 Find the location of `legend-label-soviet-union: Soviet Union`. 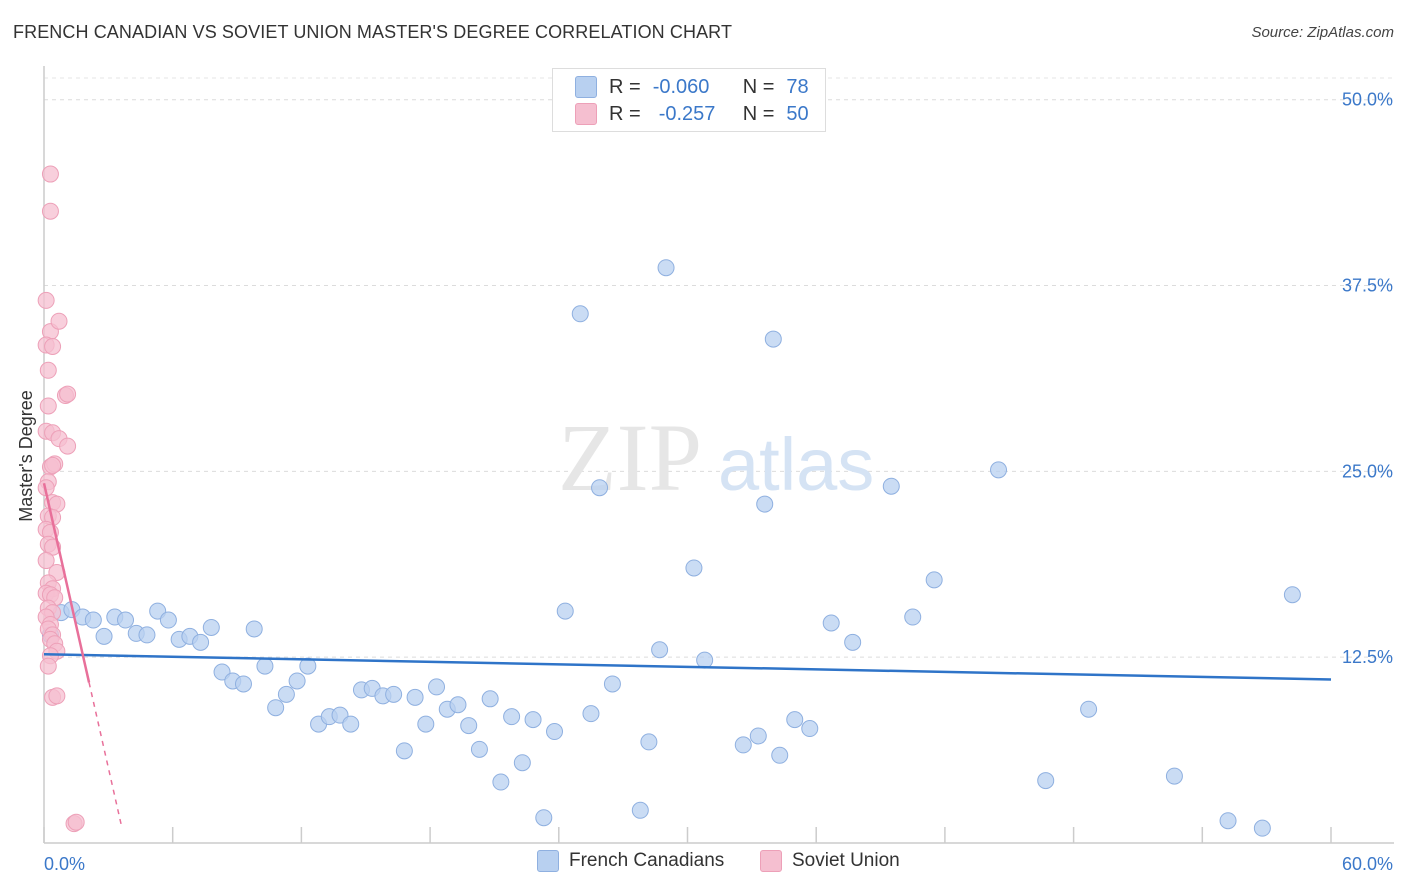

legend-label-soviet-union: Soviet Union is located at coordinates (846, 860).